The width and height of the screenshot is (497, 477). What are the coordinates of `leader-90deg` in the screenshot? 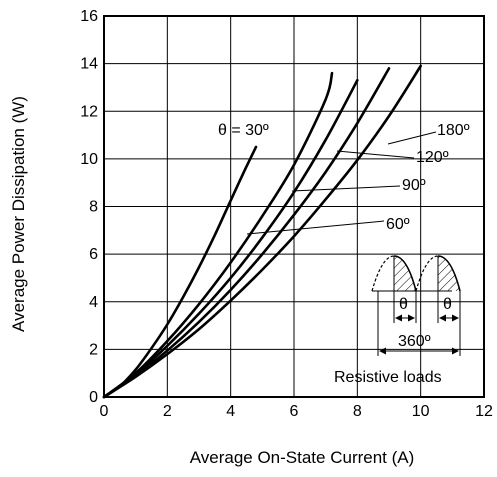 It's located at (346, 188).